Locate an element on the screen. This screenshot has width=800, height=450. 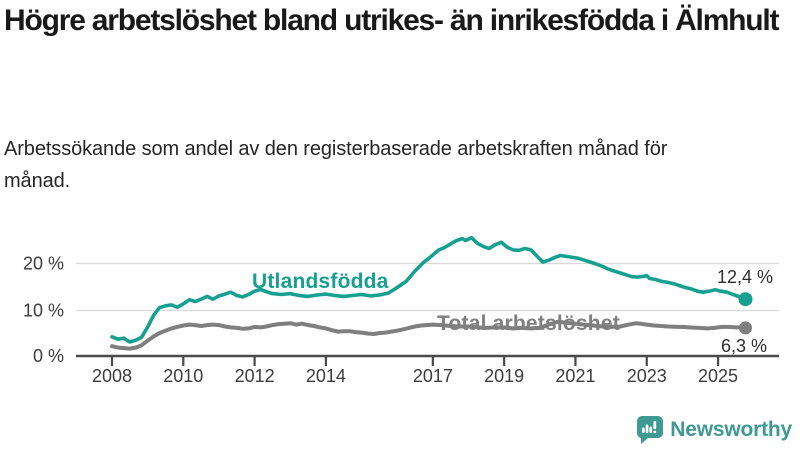
newsworthy-logo: Newsworthy is located at coordinates (714, 430).